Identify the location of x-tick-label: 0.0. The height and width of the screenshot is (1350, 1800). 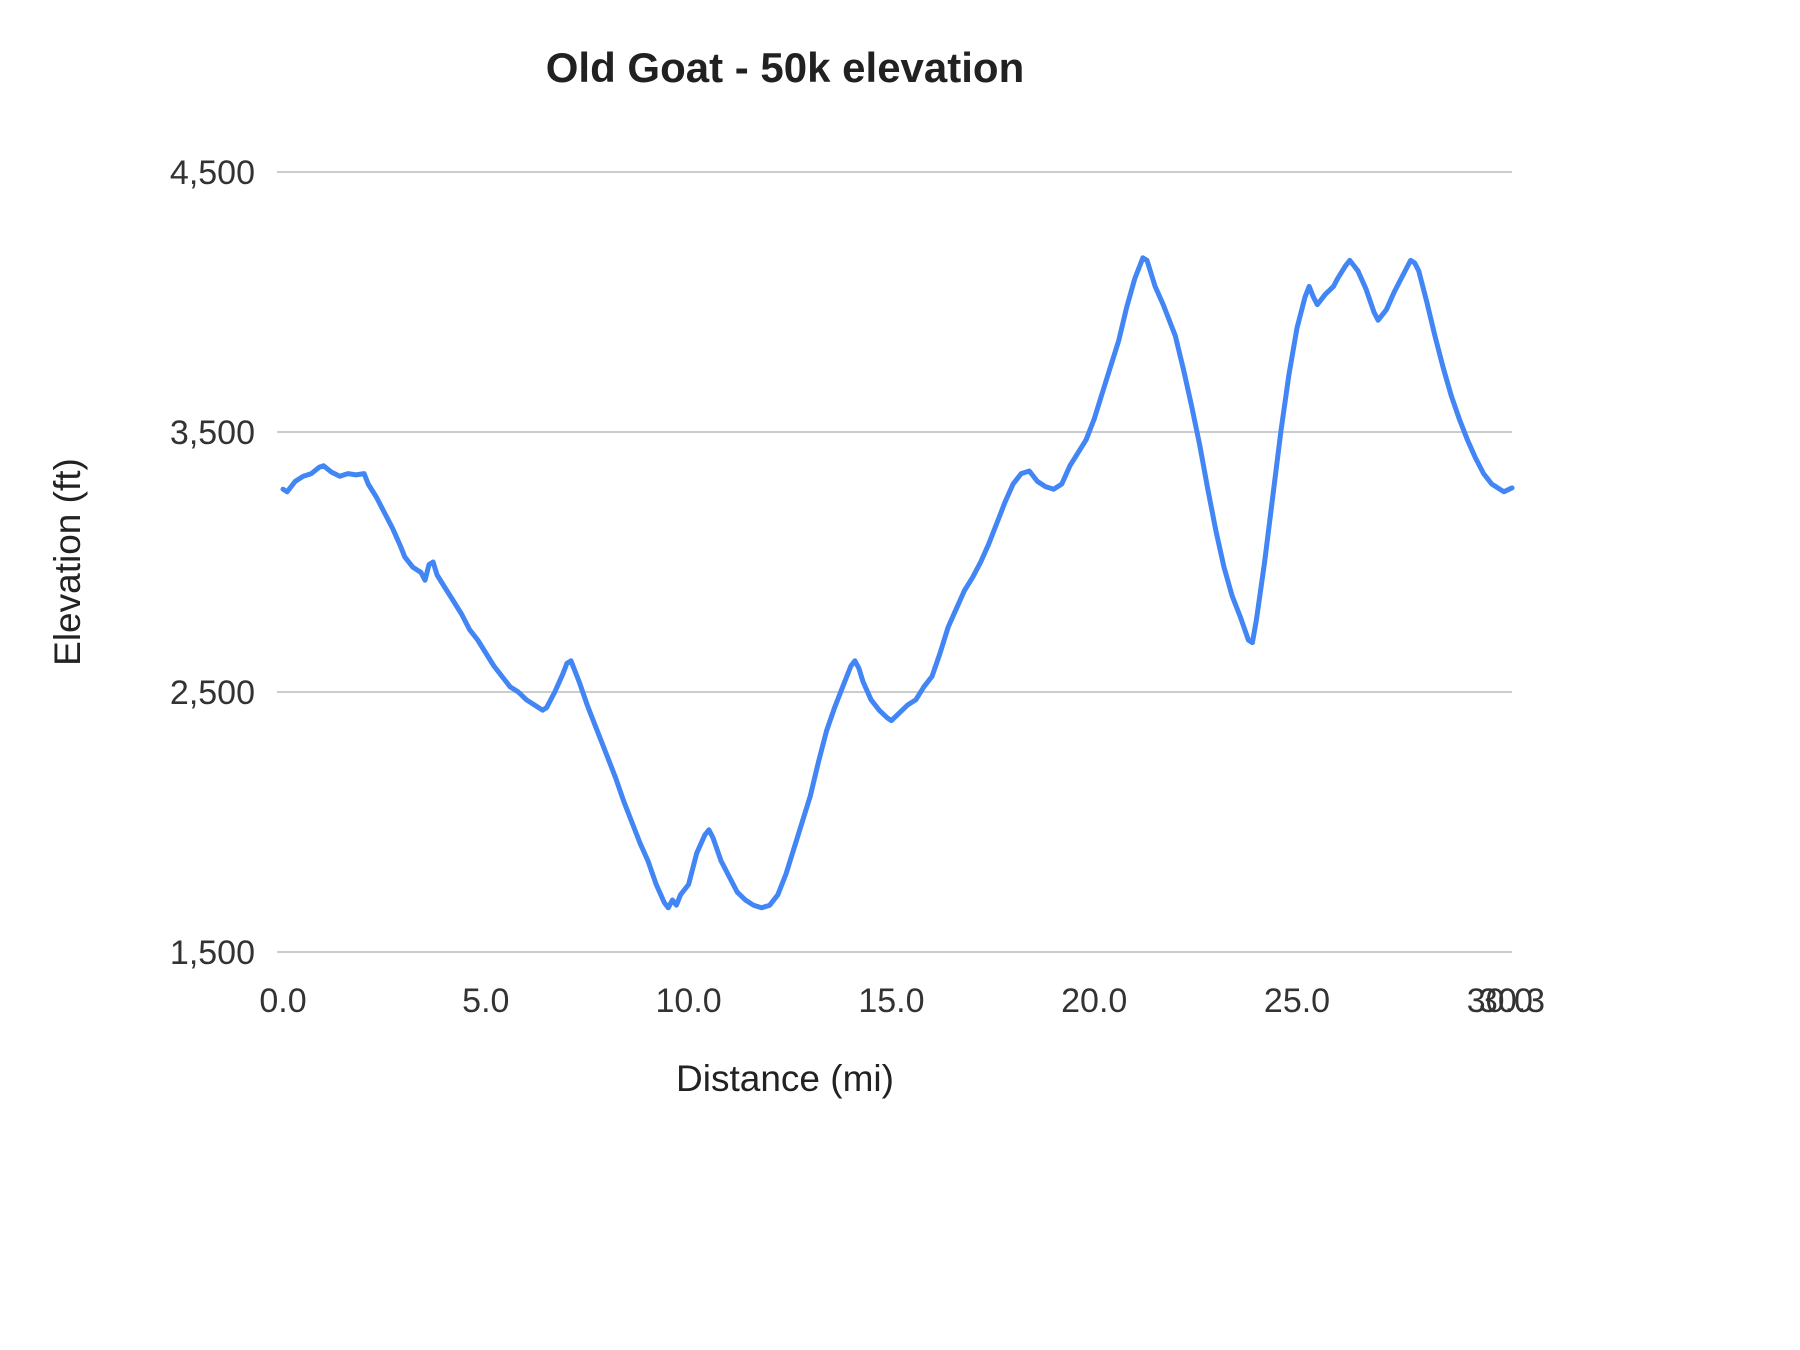
(282, 1001).